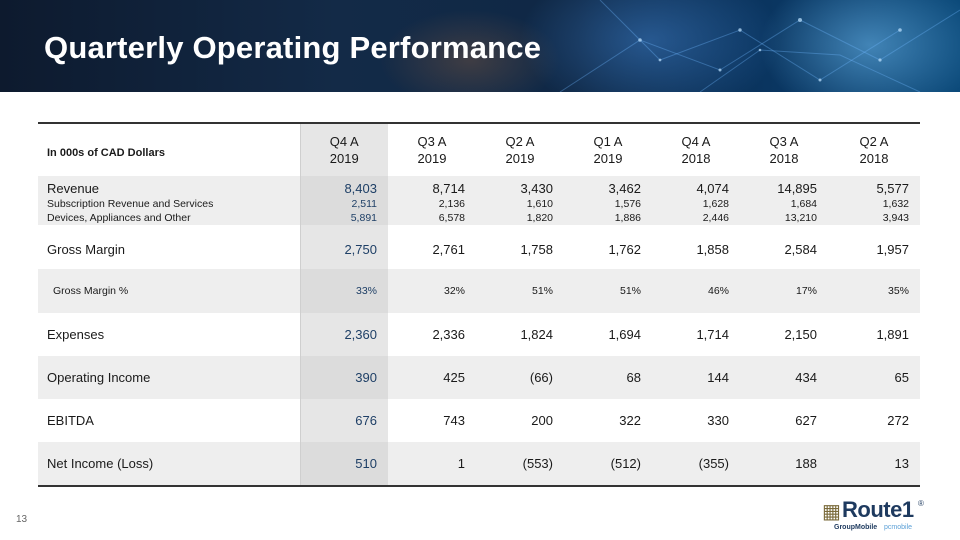  I want to click on route1-logo: ▦ Route1 ® GroupMobile pcmobile, so click(873, 514).